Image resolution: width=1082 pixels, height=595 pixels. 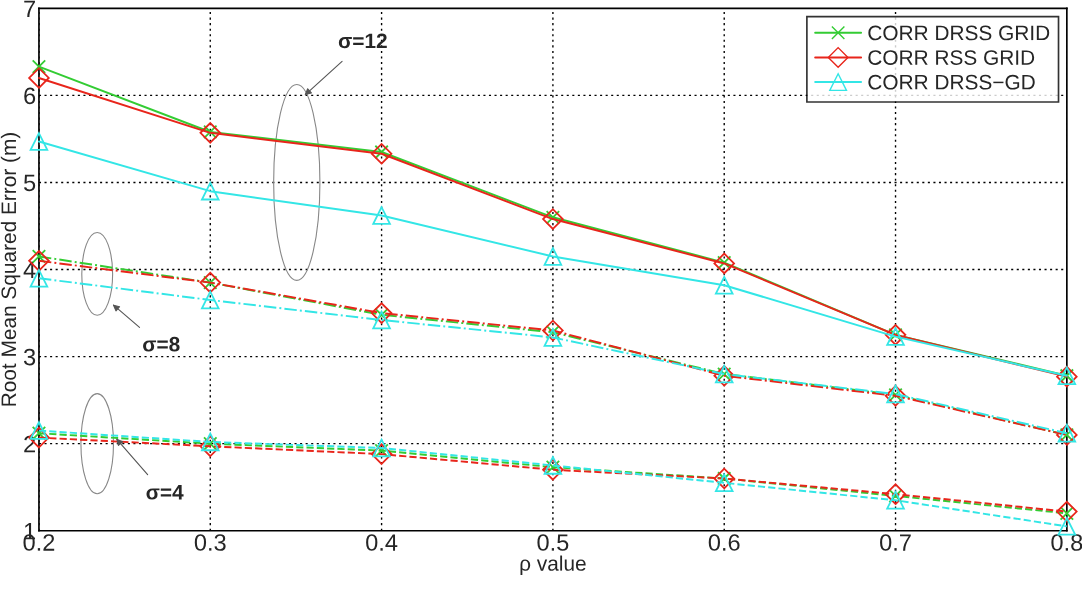 What do you see at coordinates (553, 565) in the screenshot?
I see `x-axis-title: ρ value` at bounding box center [553, 565].